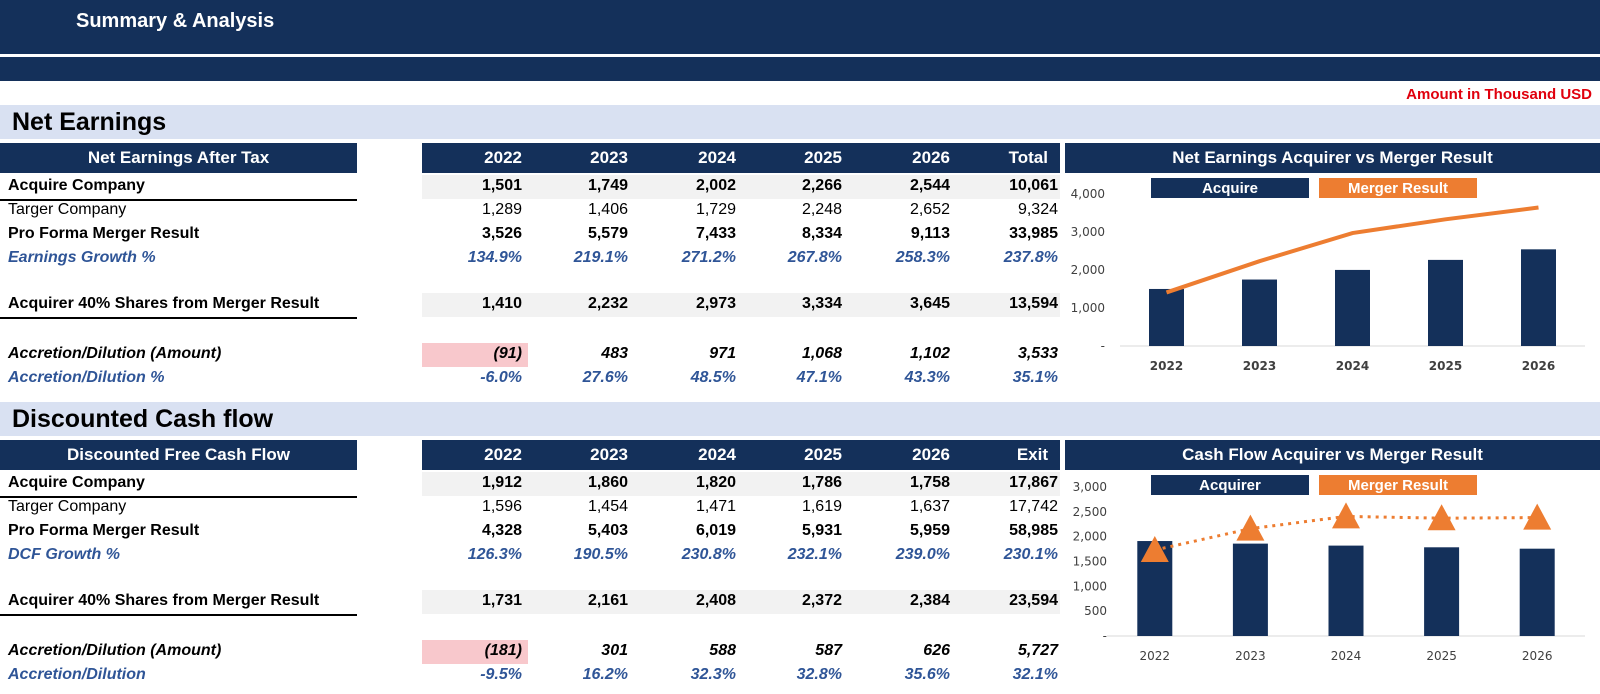  Describe the element at coordinates (1037, 353) in the screenshot. I see `cell-value: 3,533` at that location.